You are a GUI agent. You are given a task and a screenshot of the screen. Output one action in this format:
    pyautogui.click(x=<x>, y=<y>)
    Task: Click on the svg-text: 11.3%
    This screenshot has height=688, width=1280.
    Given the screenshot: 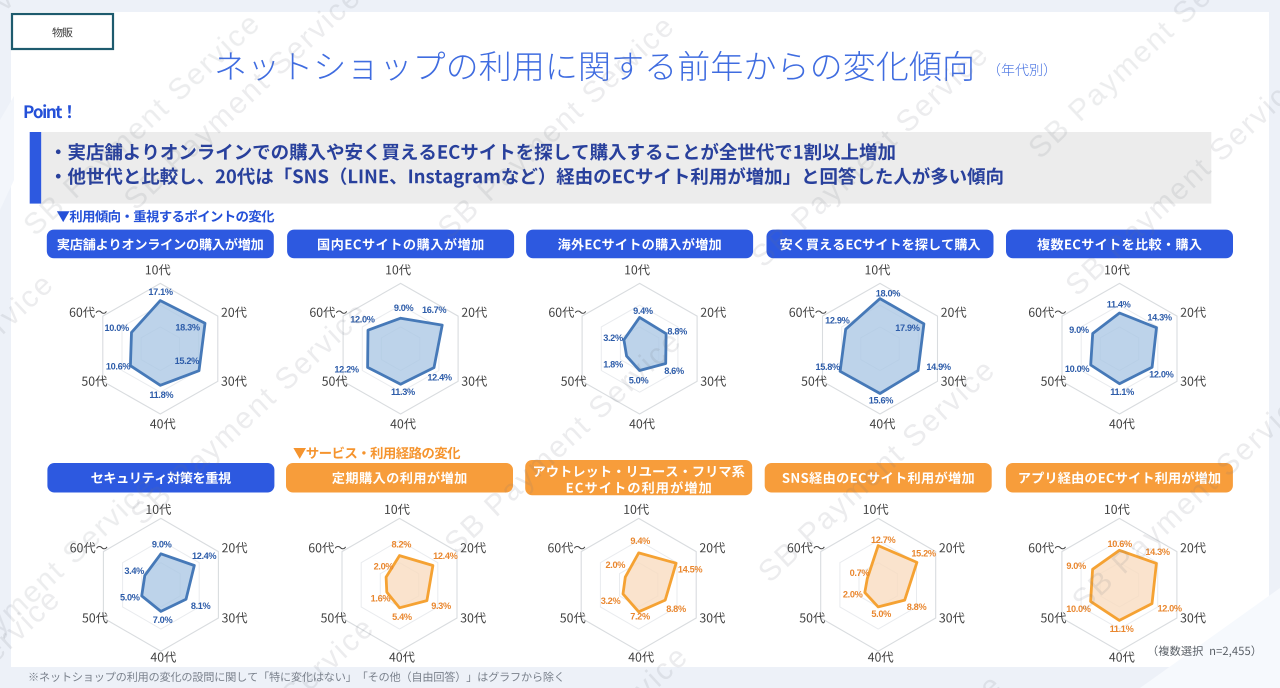 What is the action you would take?
    pyautogui.click(x=403, y=392)
    